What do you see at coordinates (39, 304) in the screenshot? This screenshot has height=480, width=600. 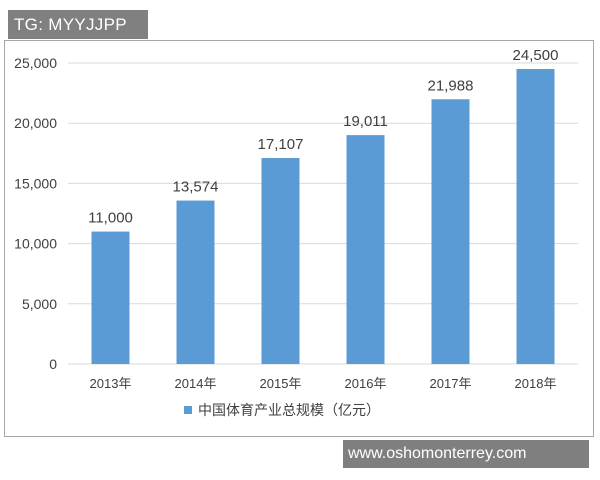 I see `y-tick-label: 5,000` at bounding box center [39, 304].